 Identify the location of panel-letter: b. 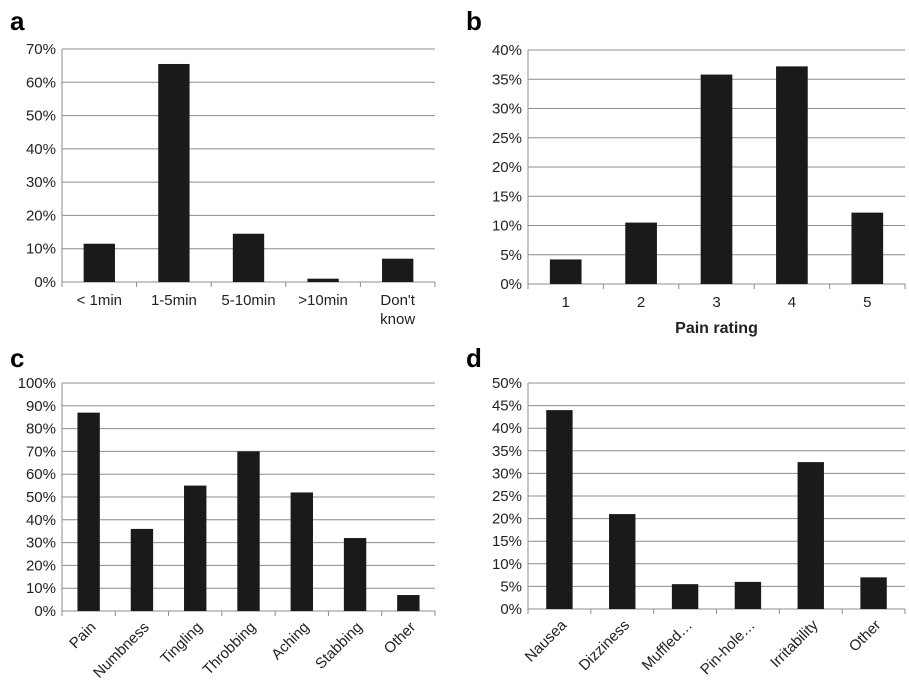
(474, 21).